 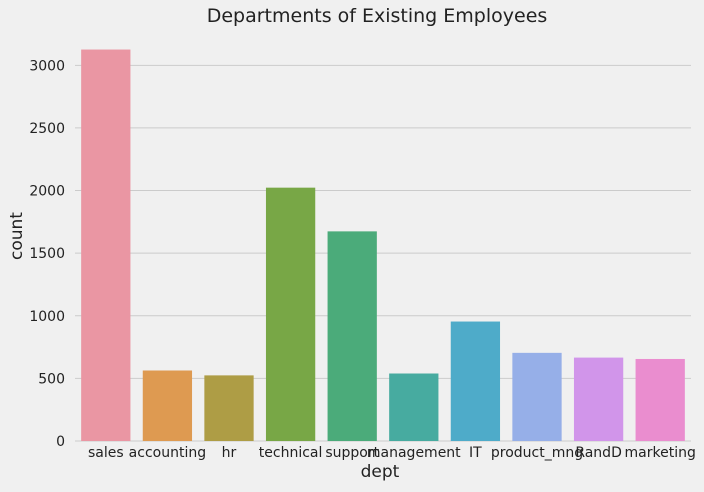 What do you see at coordinates (598, 453) in the screenshot?
I see `x-tick-label: RandD` at bounding box center [598, 453].